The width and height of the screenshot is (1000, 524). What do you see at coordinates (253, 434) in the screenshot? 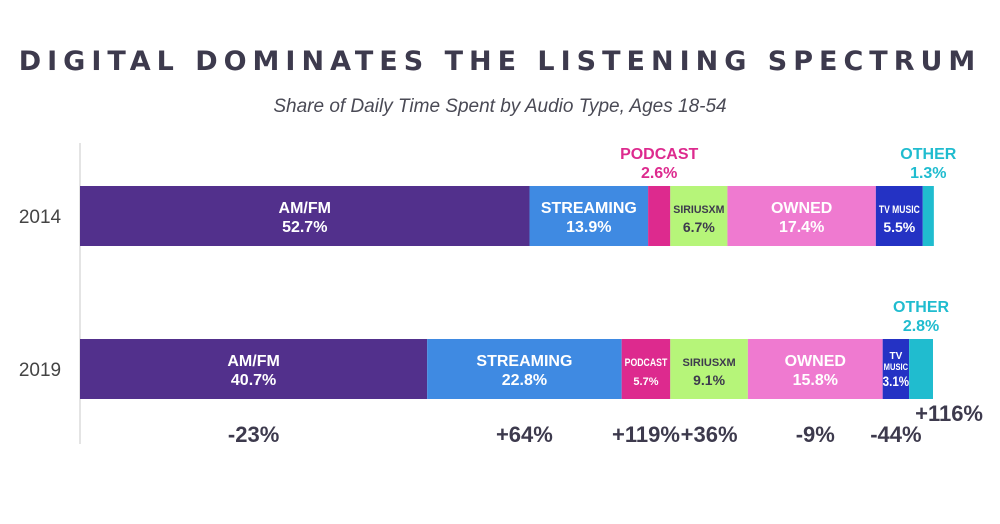
I see `change-label: -23%` at bounding box center [253, 434].